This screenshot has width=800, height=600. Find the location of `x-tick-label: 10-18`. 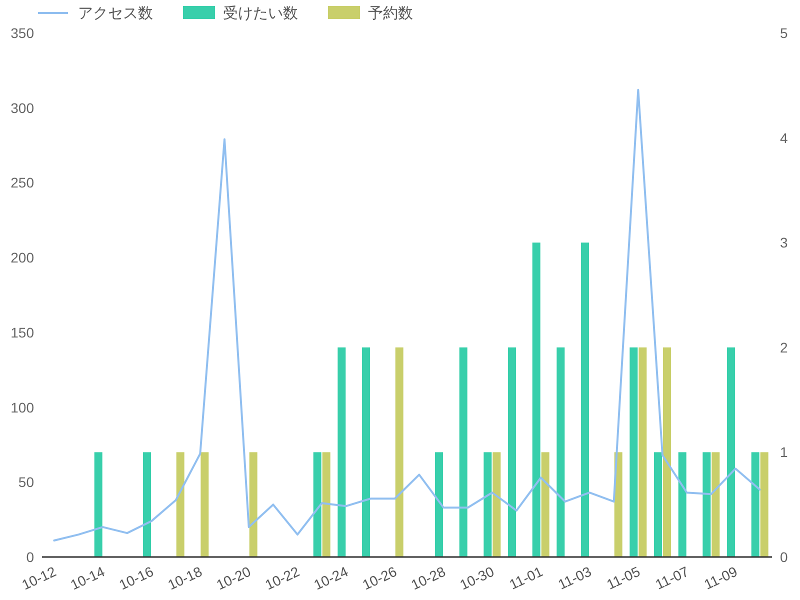

x-tick-label: 10-18 is located at coordinates (185, 578).